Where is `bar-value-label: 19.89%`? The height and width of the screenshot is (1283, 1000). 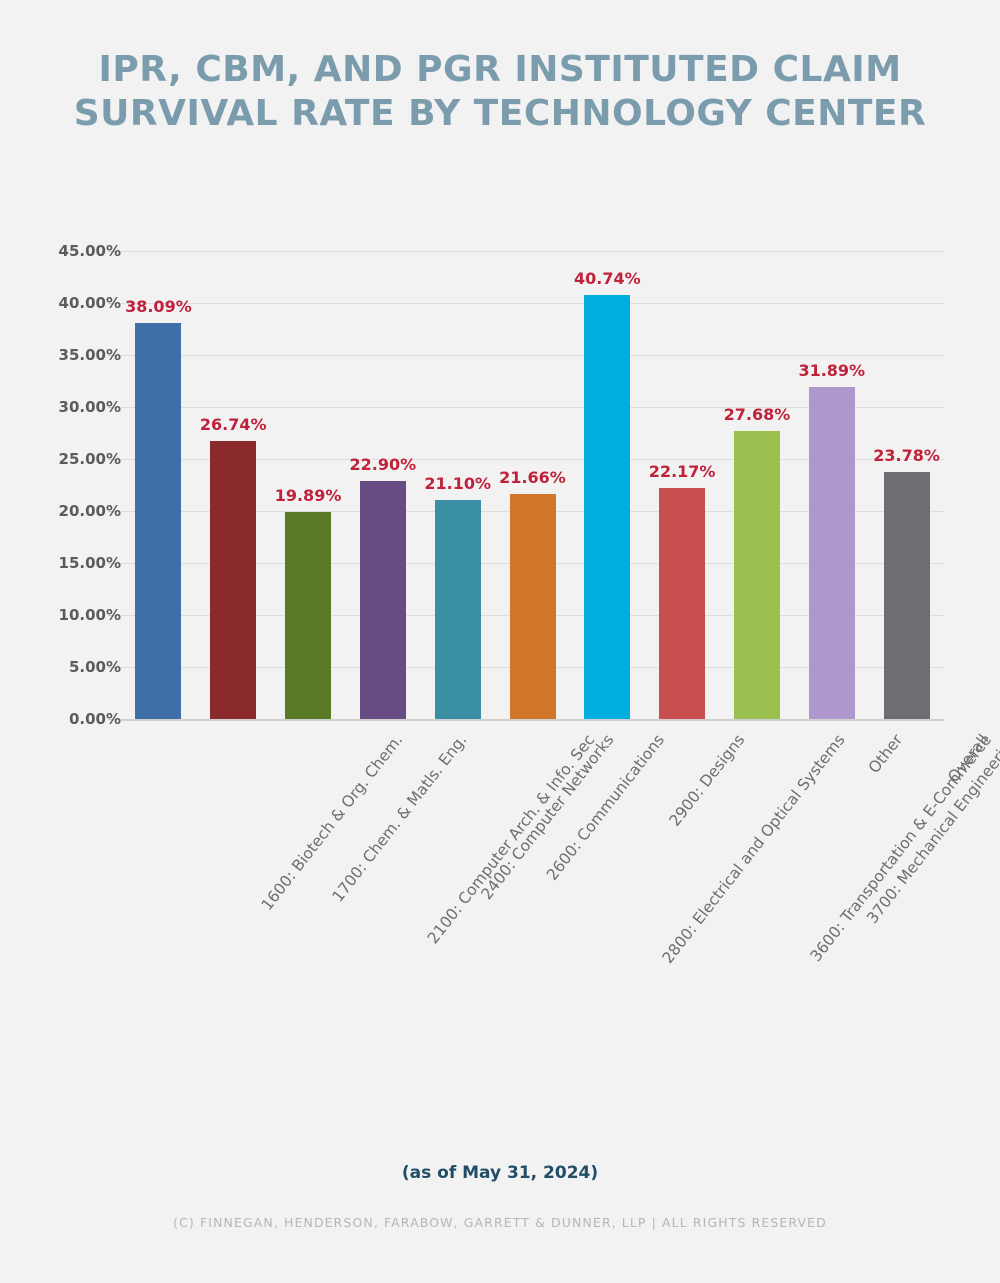 bar-value-label: 19.89% is located at coordinates (308, 496).